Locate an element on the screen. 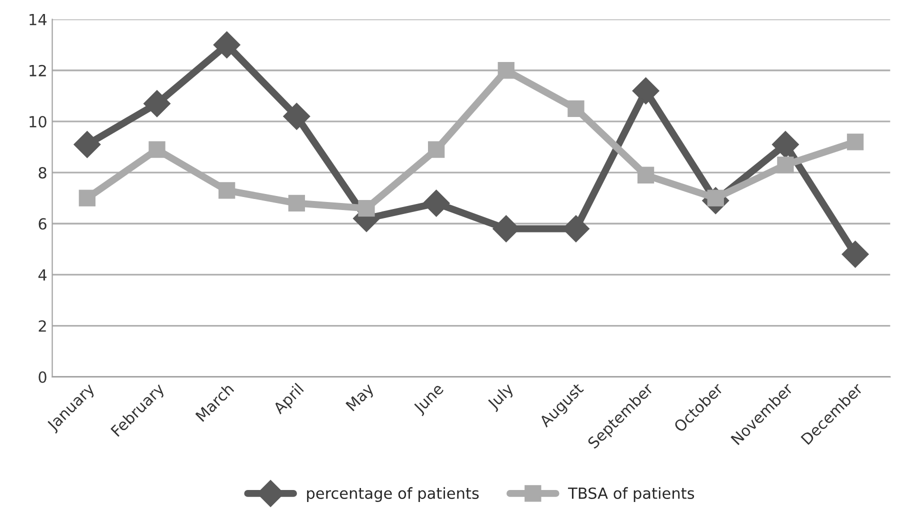 The width and height of the screenshot is (901, 522). legend-label: TBSA of patients is located at coordinates (631, 494).